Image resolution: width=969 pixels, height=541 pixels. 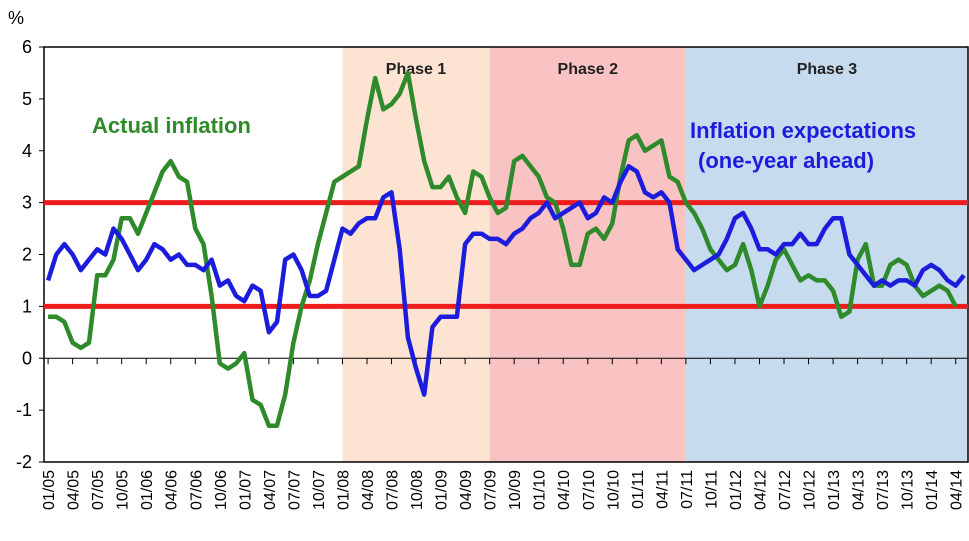 What do you see at coordinates (16, 18) in the screenshot?
I see `y-axis-label: %` at bounding box center [16, 18].